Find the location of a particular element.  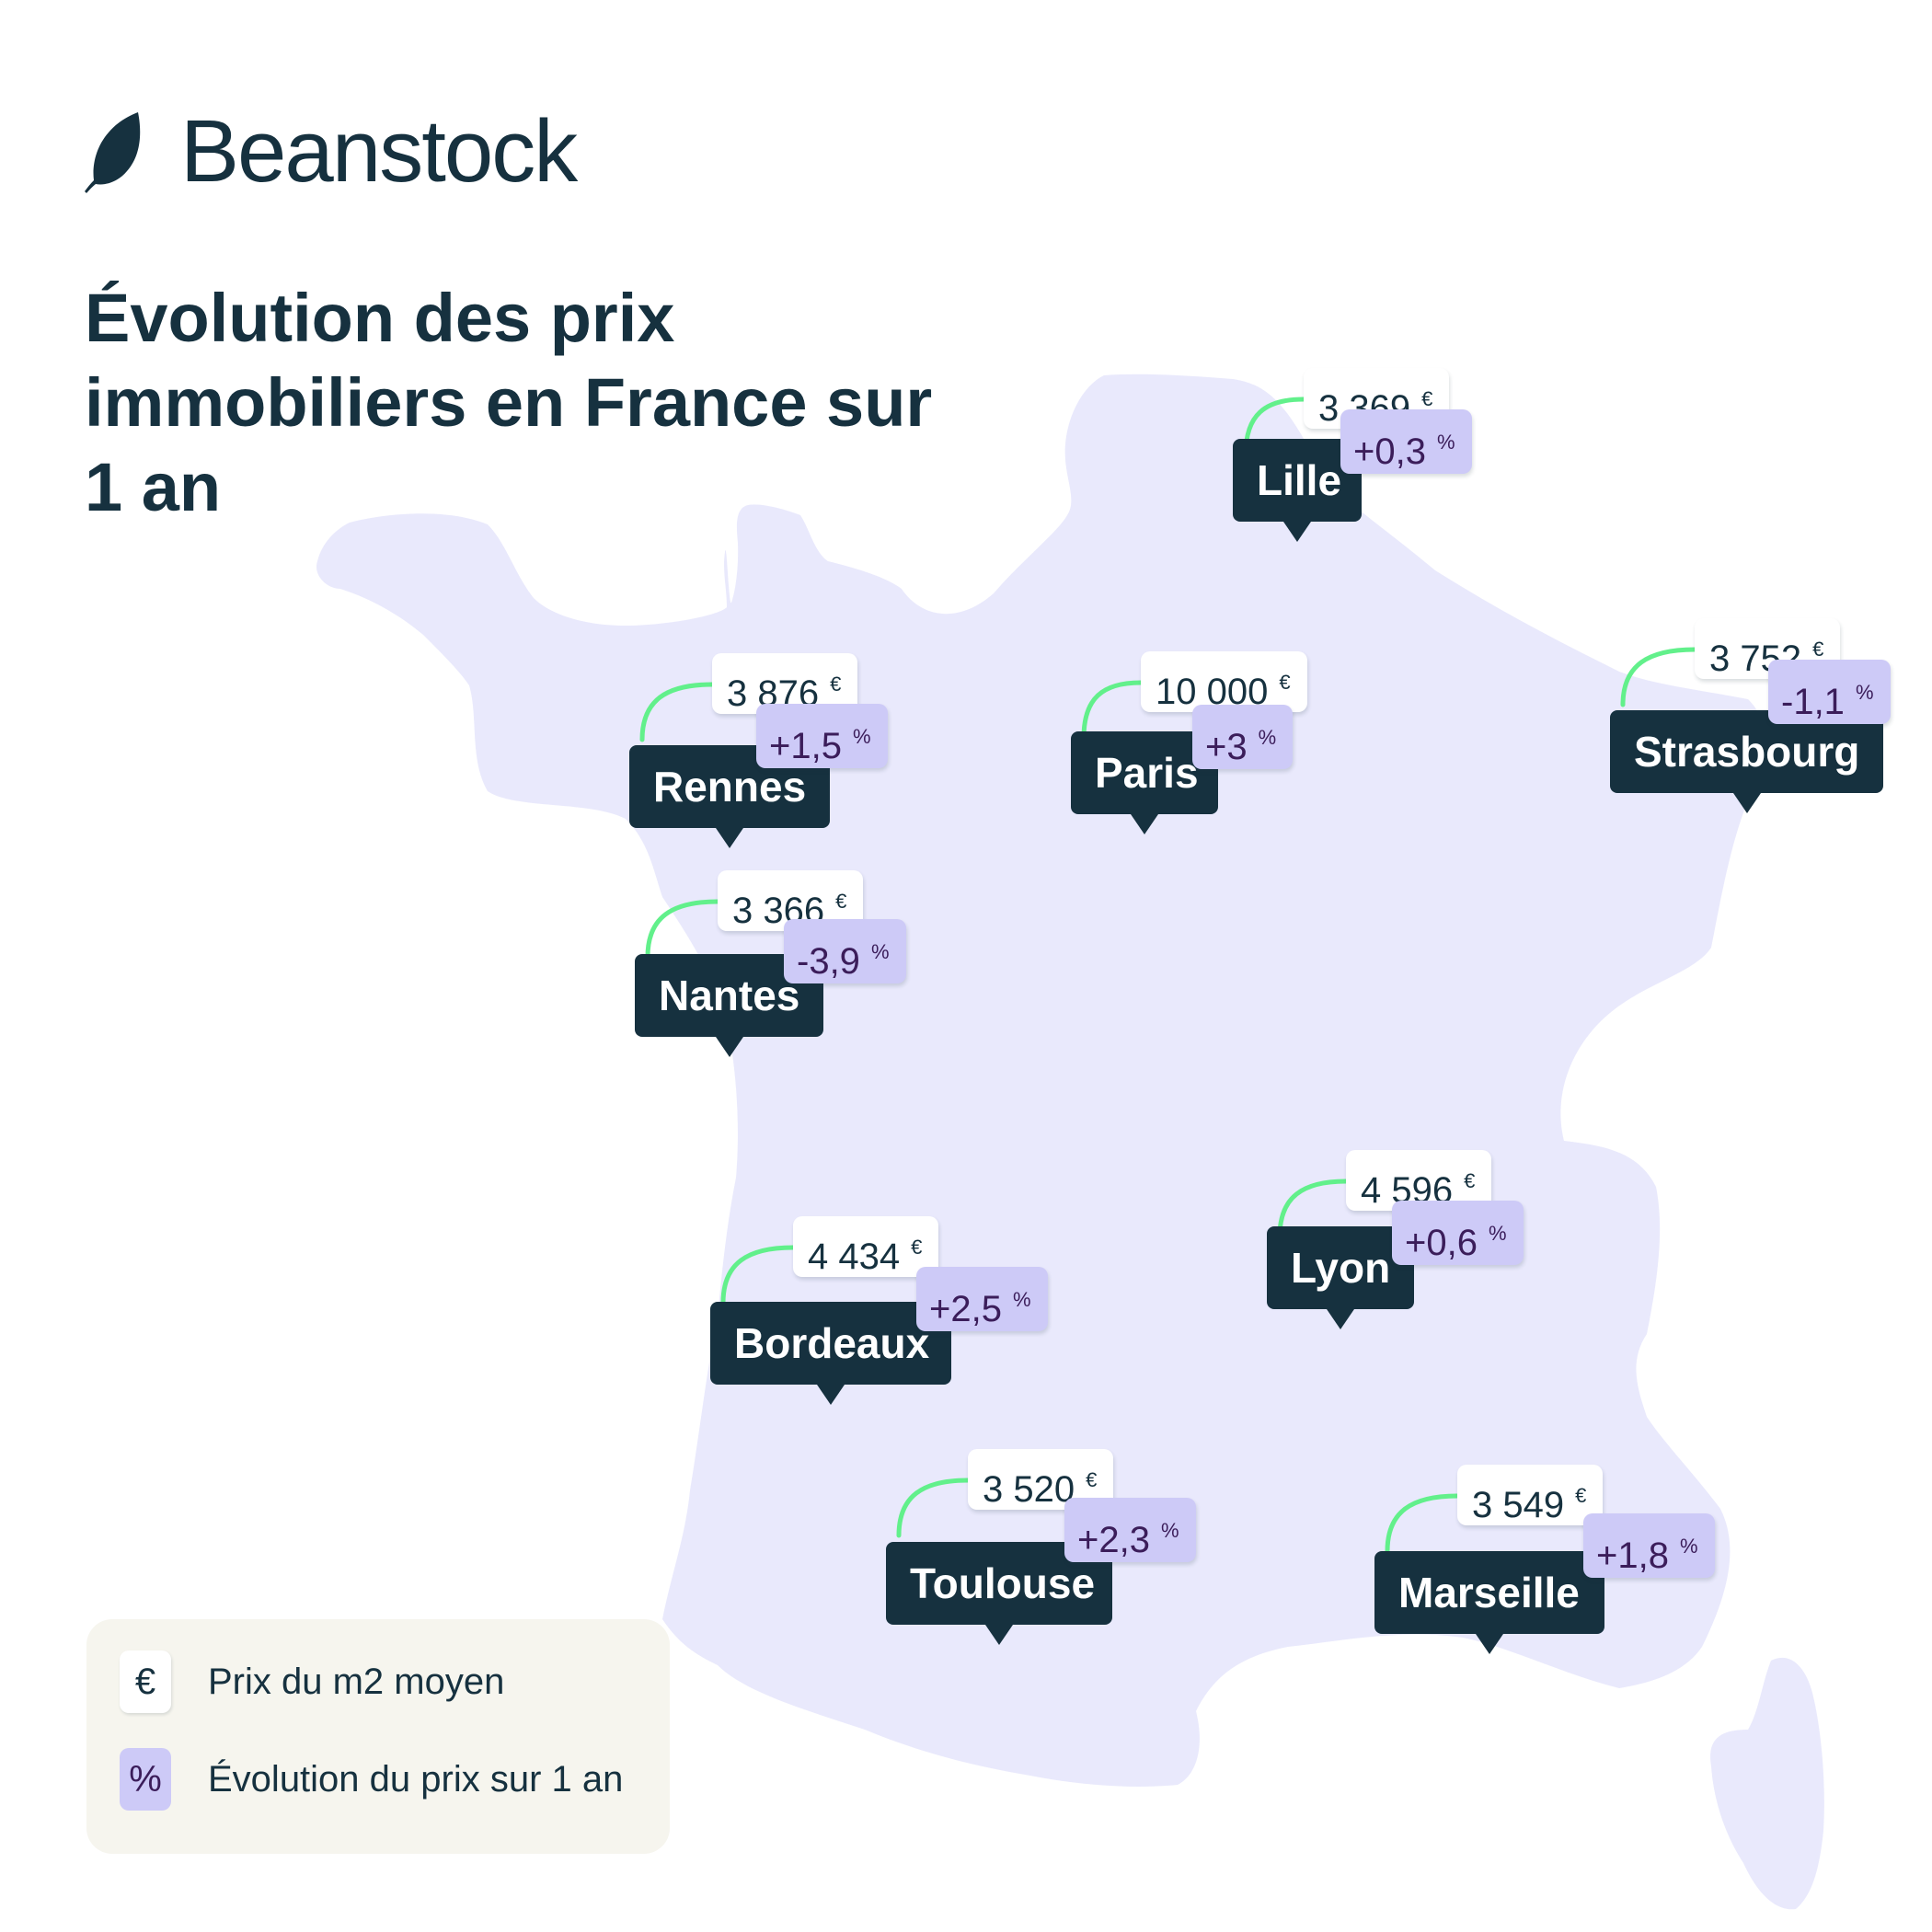

change-value: +1,5 is located at coordinates (805, 746).